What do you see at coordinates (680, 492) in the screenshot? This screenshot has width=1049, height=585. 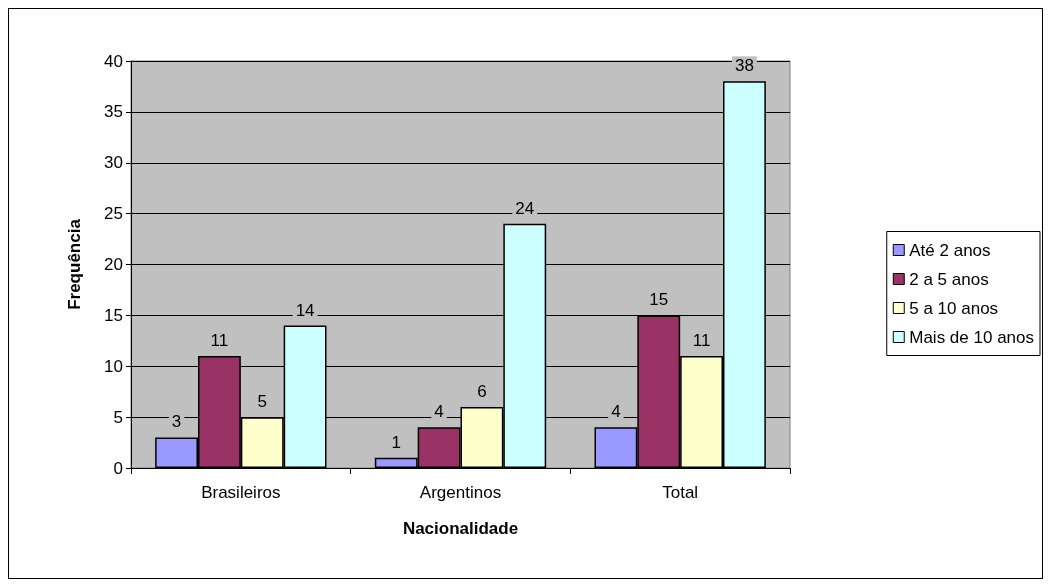 I see `x-tick-label: Total` at bounding box center [680, 492].